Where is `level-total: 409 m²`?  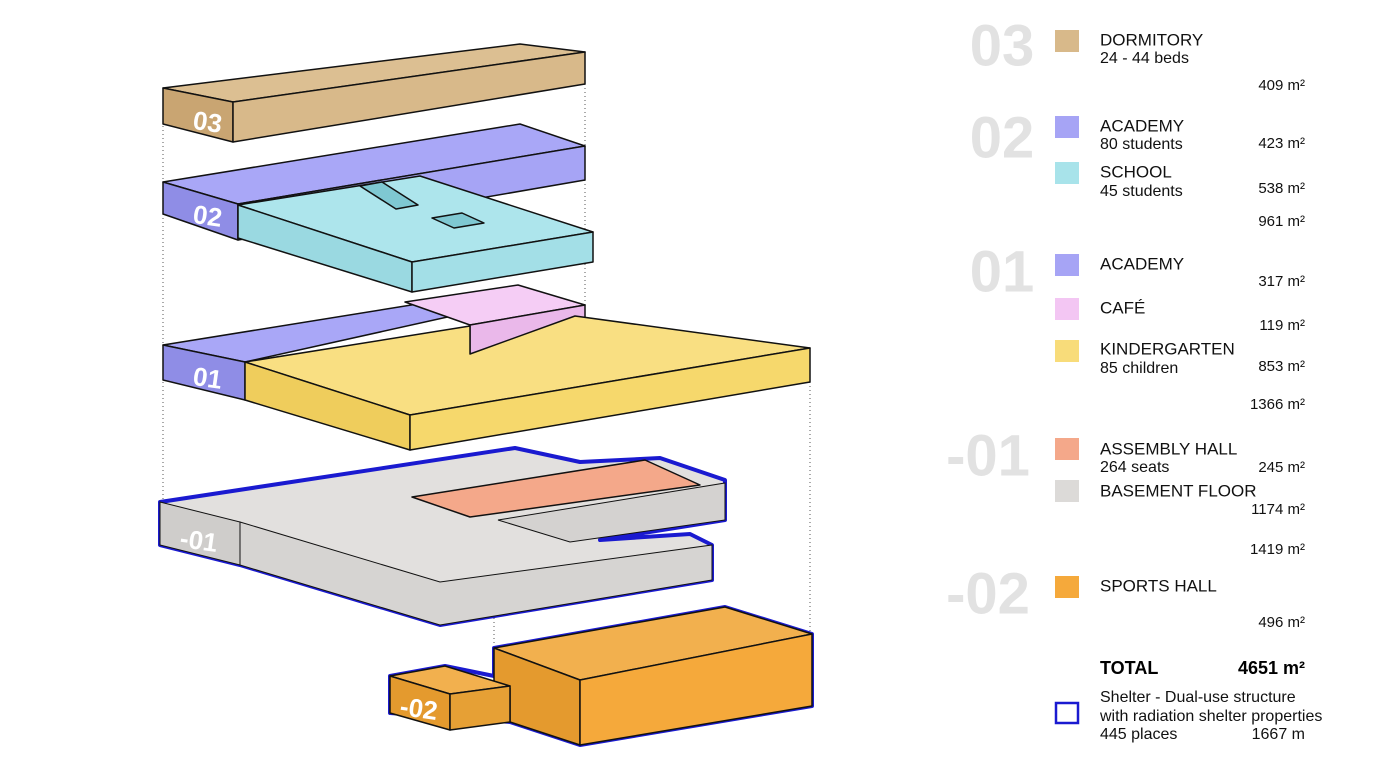
level-total: 409 m² is located at coordinates (1281, 85).